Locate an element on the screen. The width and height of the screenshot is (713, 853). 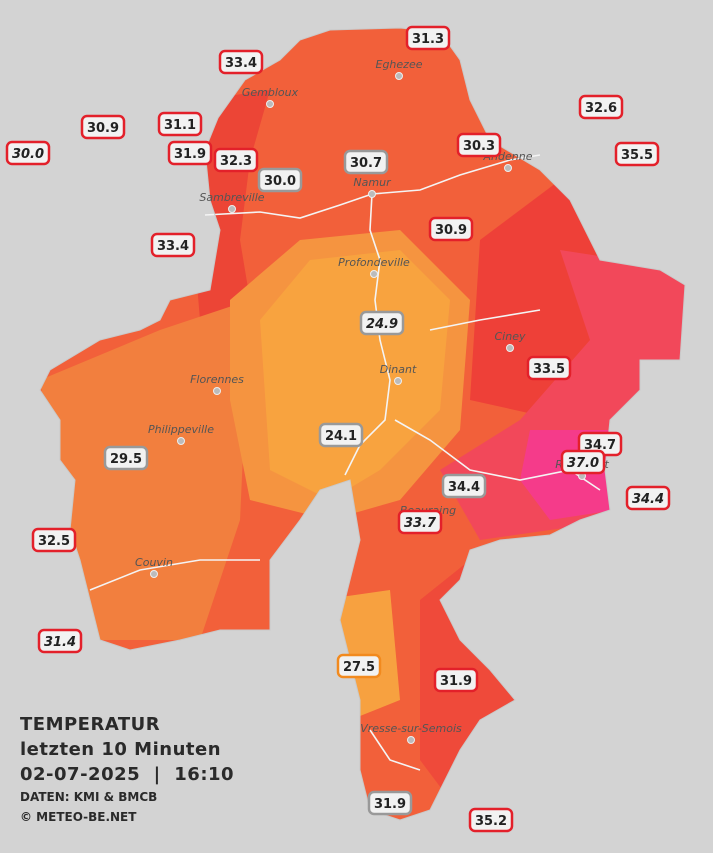
caption-copyright: © METEO-BE.NET is located at coordinates (78, 817).